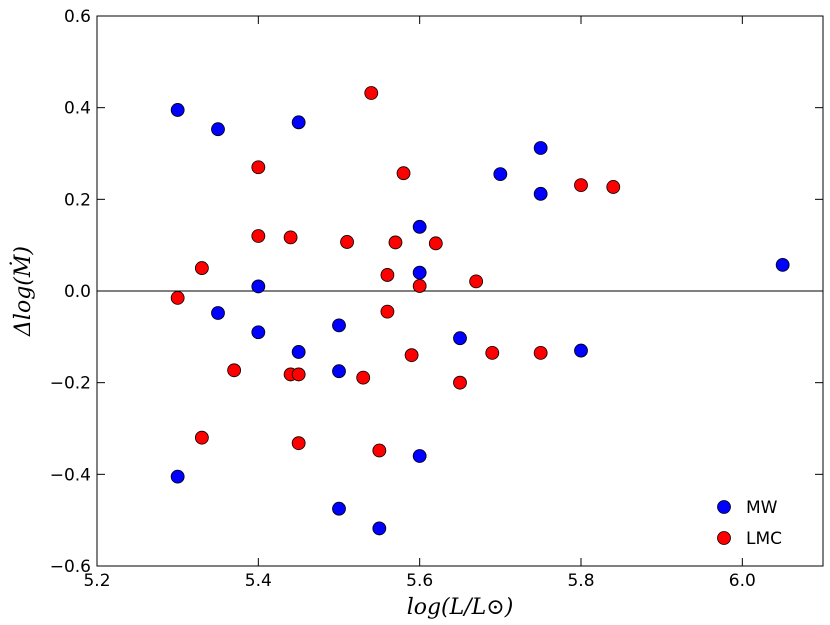  What do you see at coordinates (724, 507) in the screenshot?
I see `legend-mw-marker` at bounding box center [724, 507].